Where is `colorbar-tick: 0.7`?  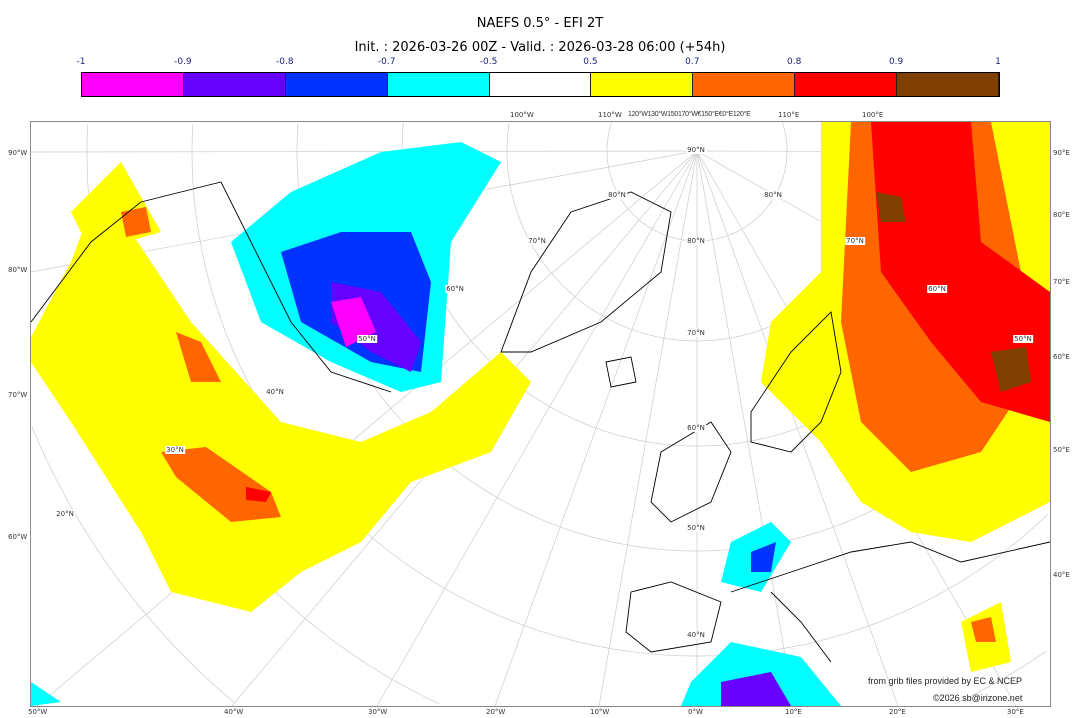 colorbar-tick: 0.7 is located at coordinates (692, 62).